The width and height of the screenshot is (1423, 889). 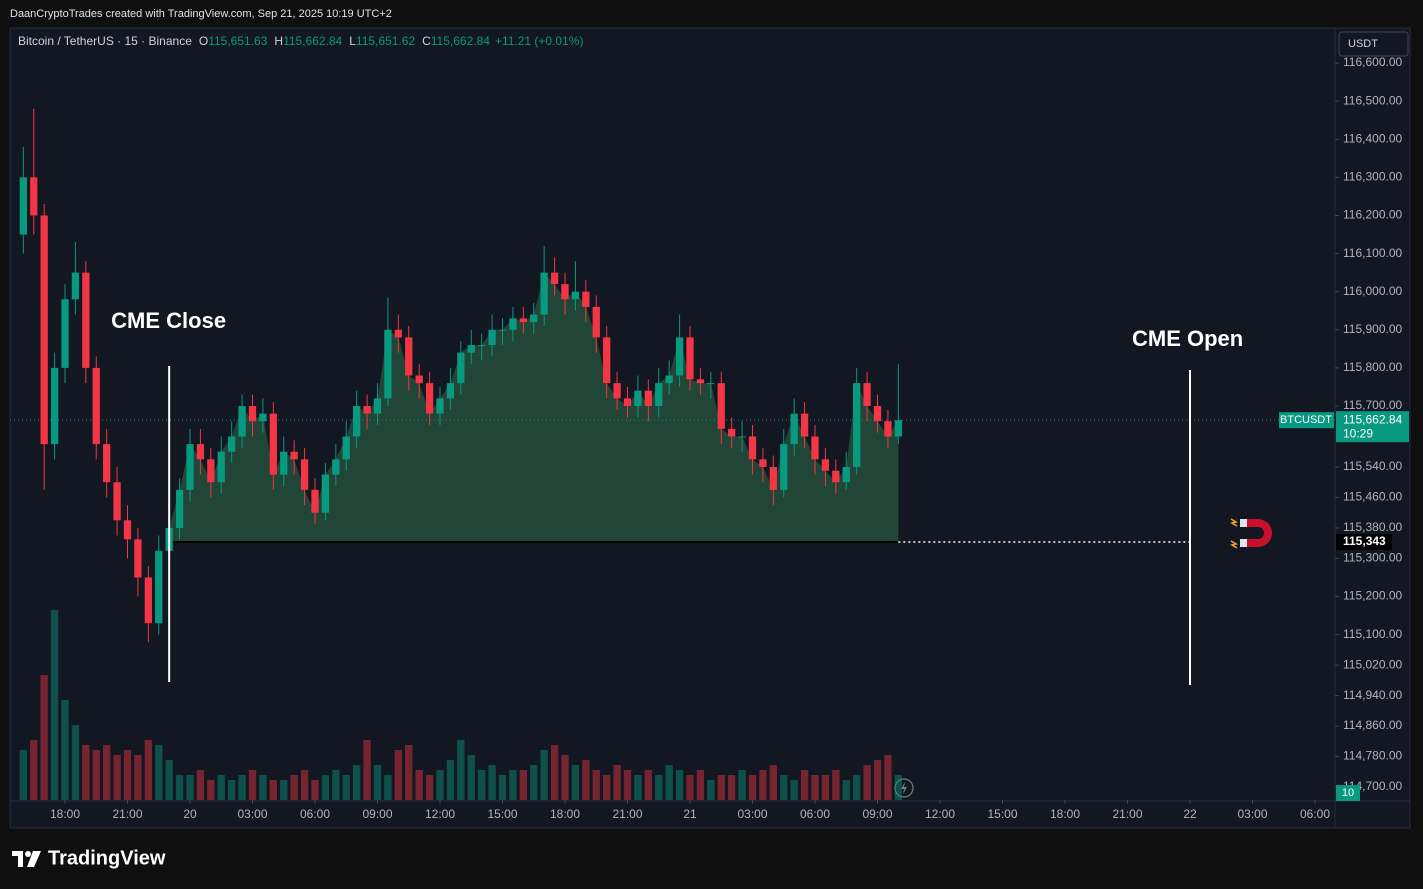 I want to click on x-tick-label: 03:00, so click(x=752, y=814).